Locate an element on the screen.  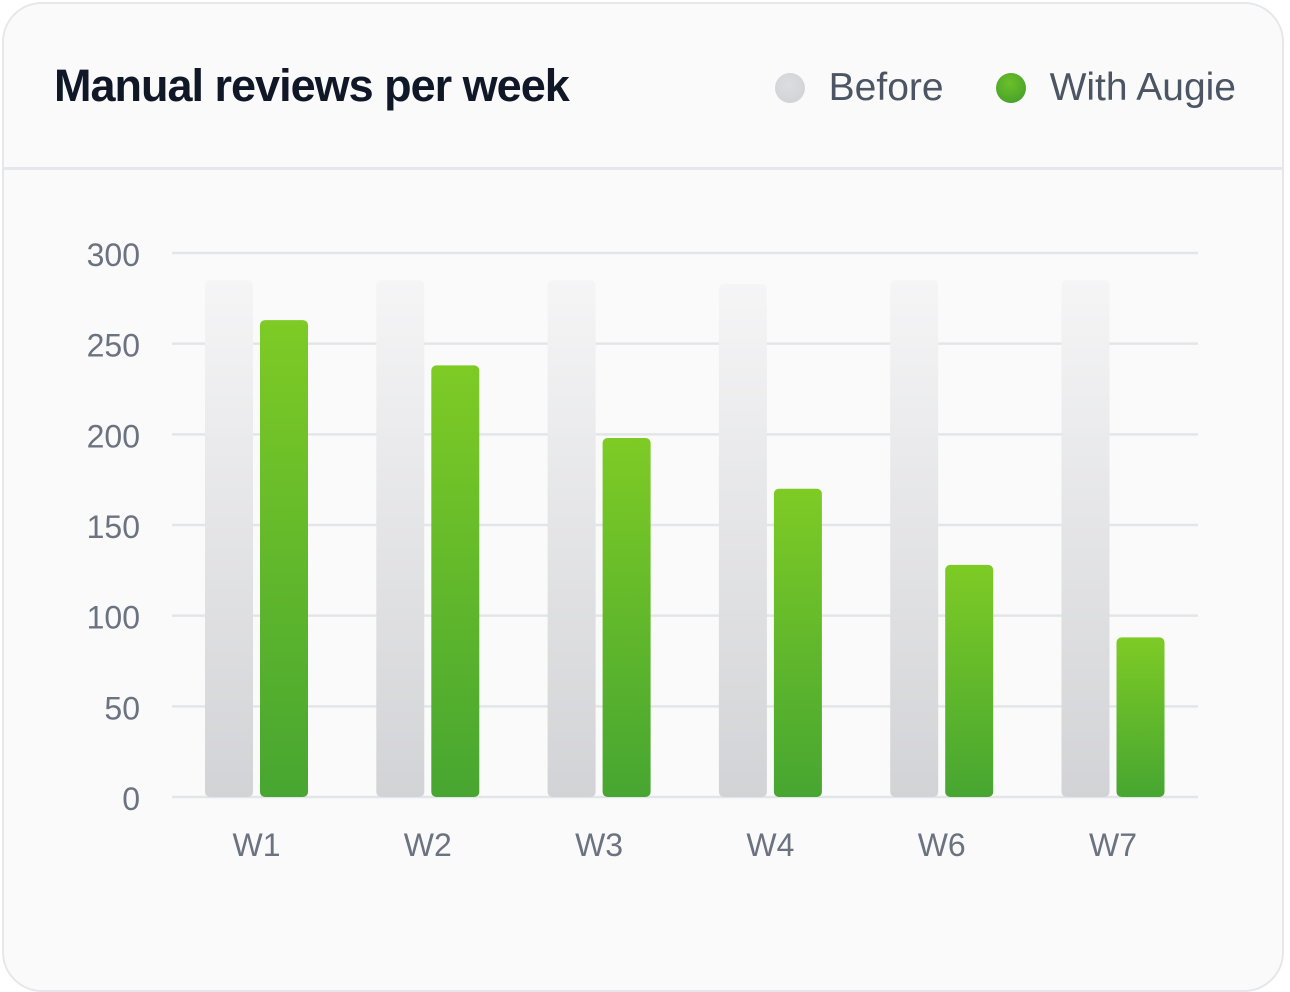
x-tick-label: W2 is located at coordinates (428, 845).